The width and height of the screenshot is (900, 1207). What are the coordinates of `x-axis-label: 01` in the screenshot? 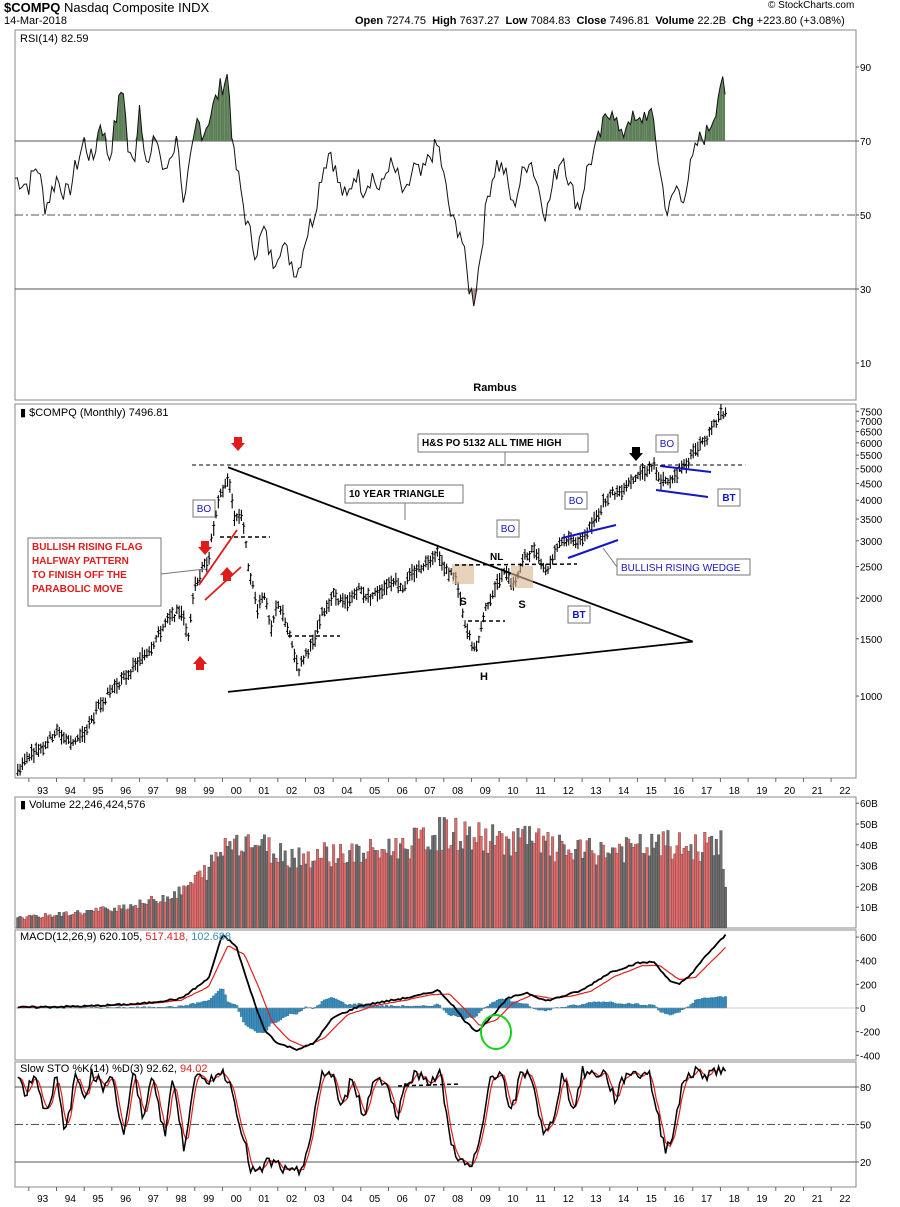 It's located at (264, 1199).